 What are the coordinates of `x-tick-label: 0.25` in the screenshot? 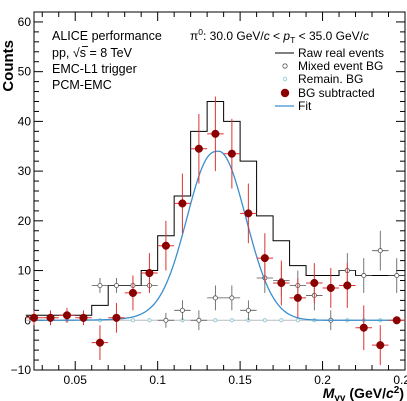 It's located at (400, 380).